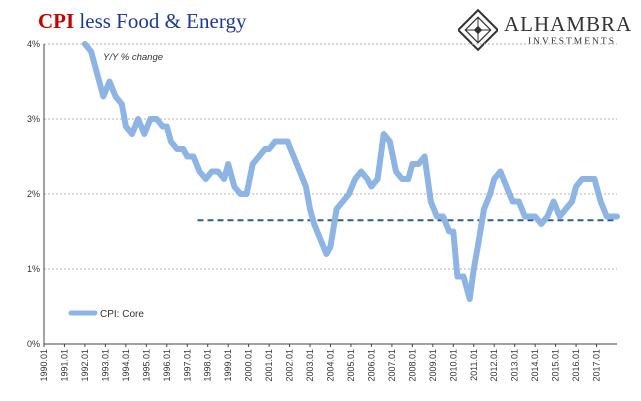 The height and width of the screenshot is (401, 641). I want to click on x-tick-label: 2007.01, so click(392, 365).